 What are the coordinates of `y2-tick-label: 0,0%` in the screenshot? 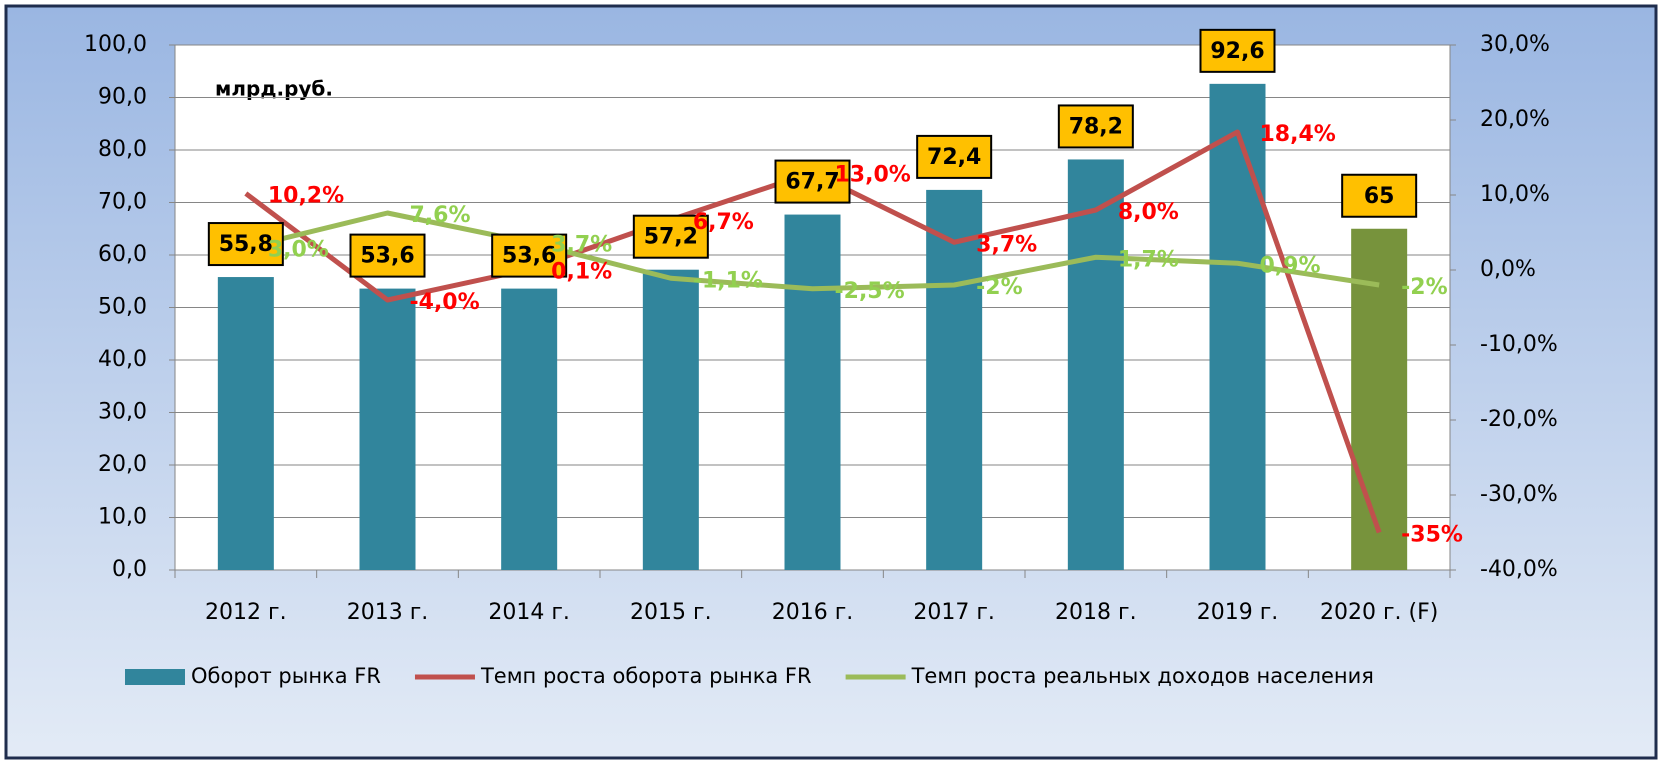 It's located at (1508, 269).